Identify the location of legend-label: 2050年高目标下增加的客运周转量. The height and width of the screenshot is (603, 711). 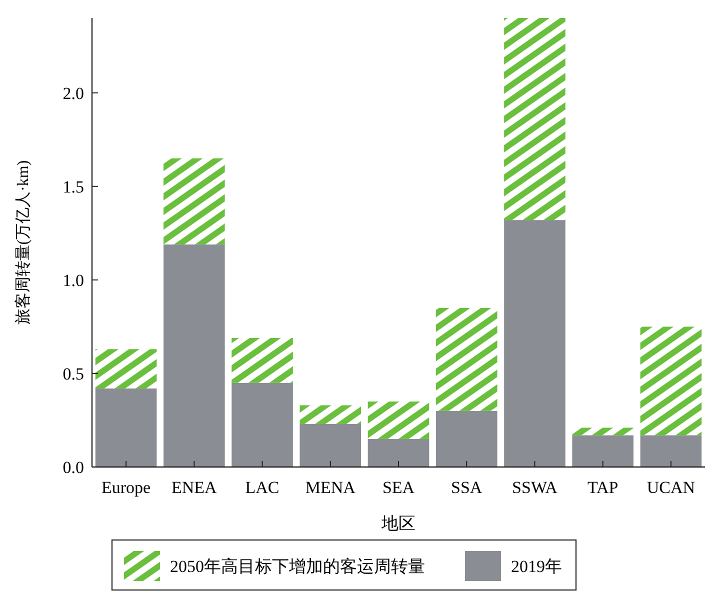
(297, 566).